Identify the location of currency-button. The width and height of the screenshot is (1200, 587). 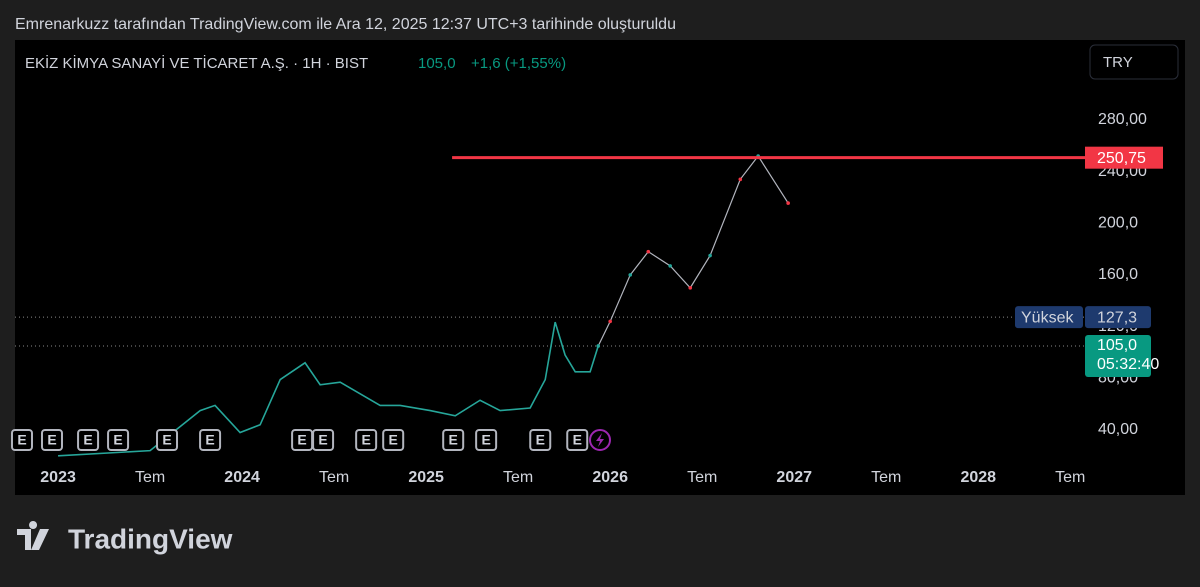
(1134, 62).